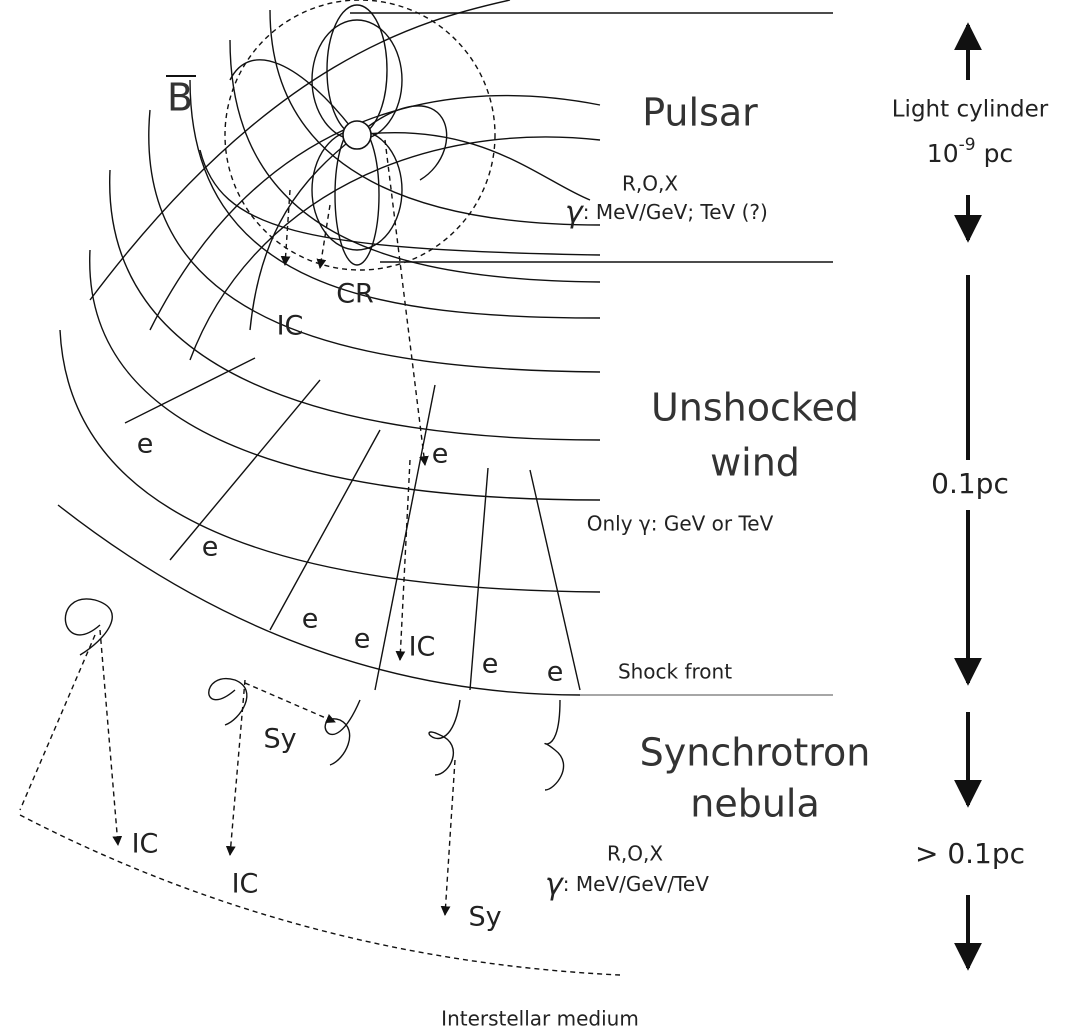 The image size is (1081, 1035). Describe the element at coordinates (755, 753) in the screenshot. I see `region: Synchrotron` at that location.